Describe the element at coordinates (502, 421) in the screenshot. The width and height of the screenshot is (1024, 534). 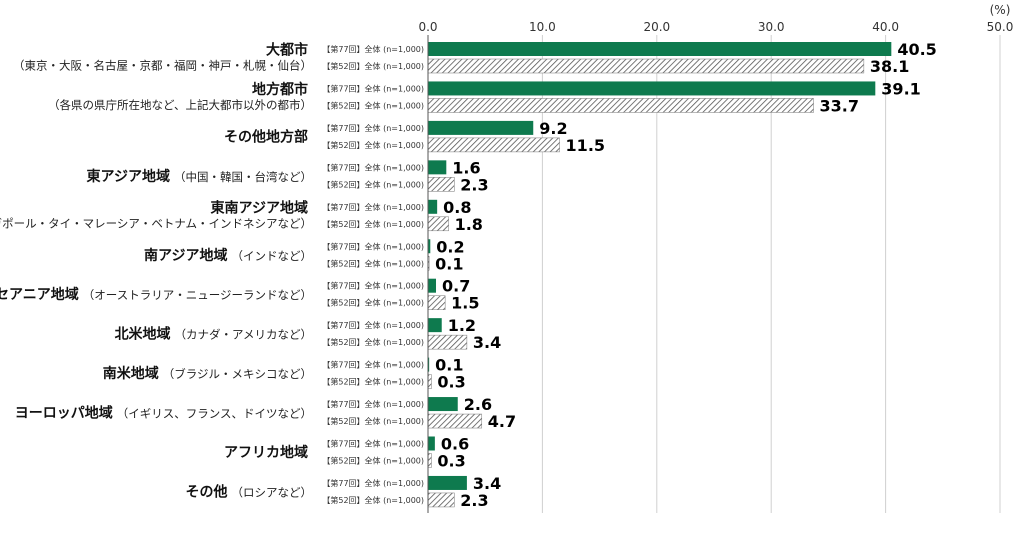
I see `data-label: 4.7` at that location.